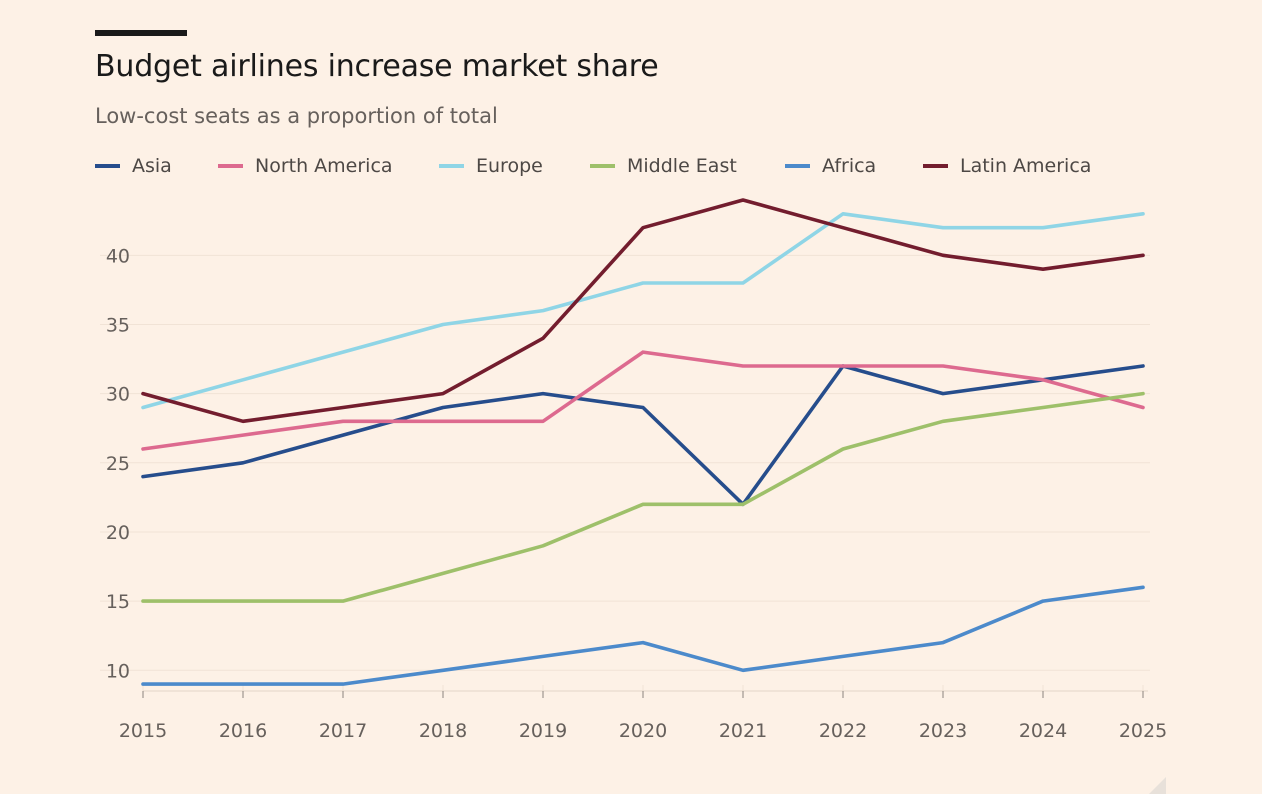 Image resolution: width=1262 pixels, height=794 pixels. What do you see at coordinates (343, 731) in the screenshot?
I see `x-tick-label: 2017` at bounding box center [343, 731].